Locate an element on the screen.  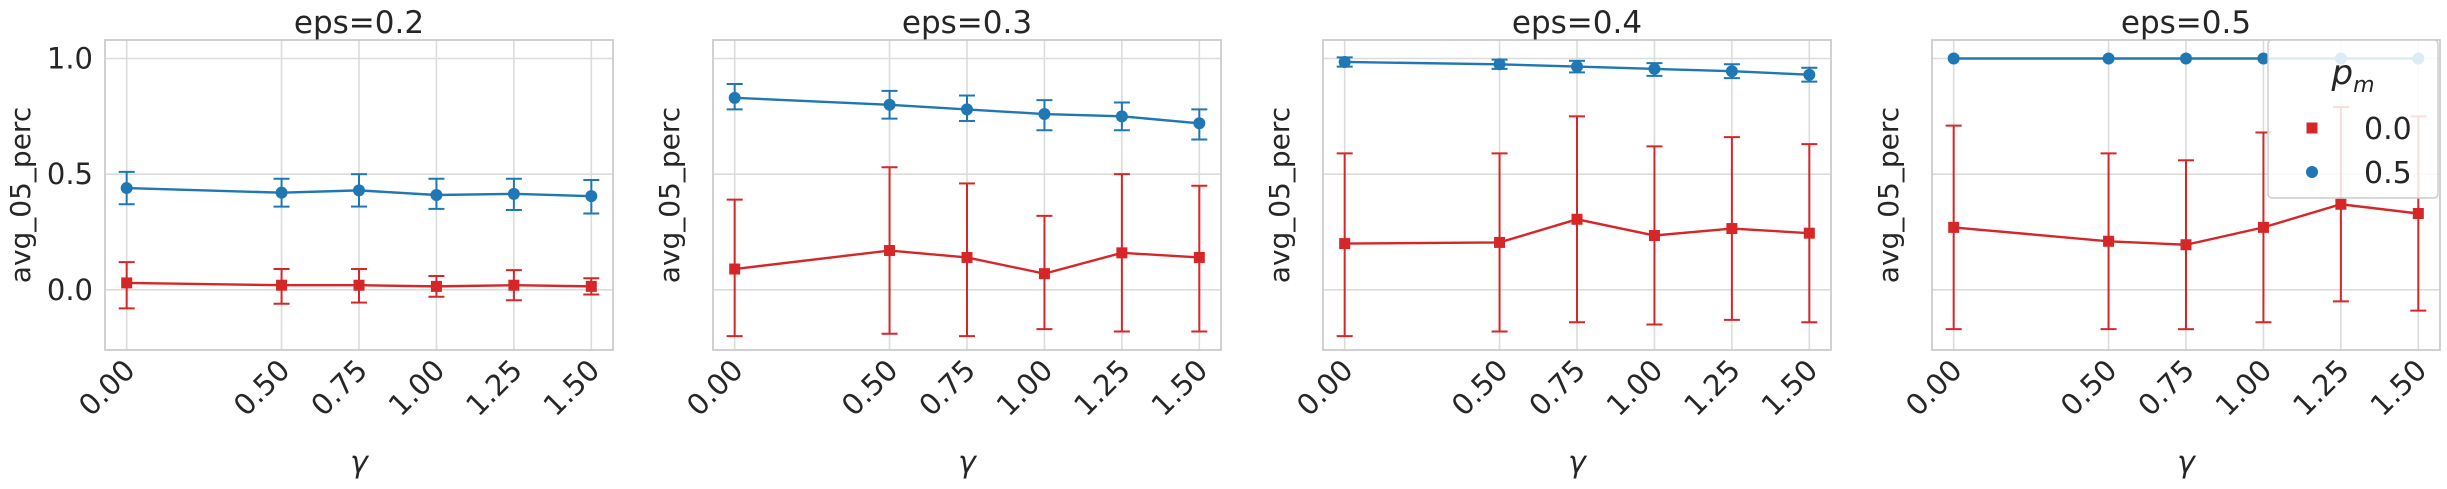
subplot-title: eps=0.3 is located at coordinates (967, 23).